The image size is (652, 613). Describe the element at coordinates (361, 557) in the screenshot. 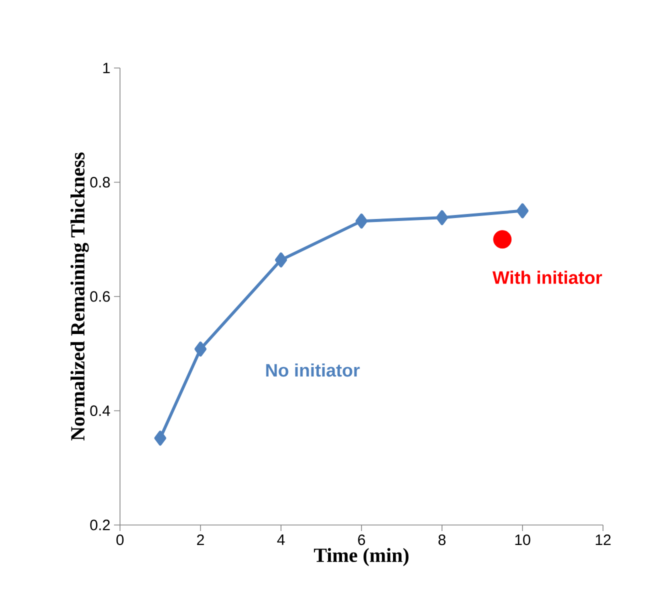

I see `x-axis-title: Time (min)` at that location.